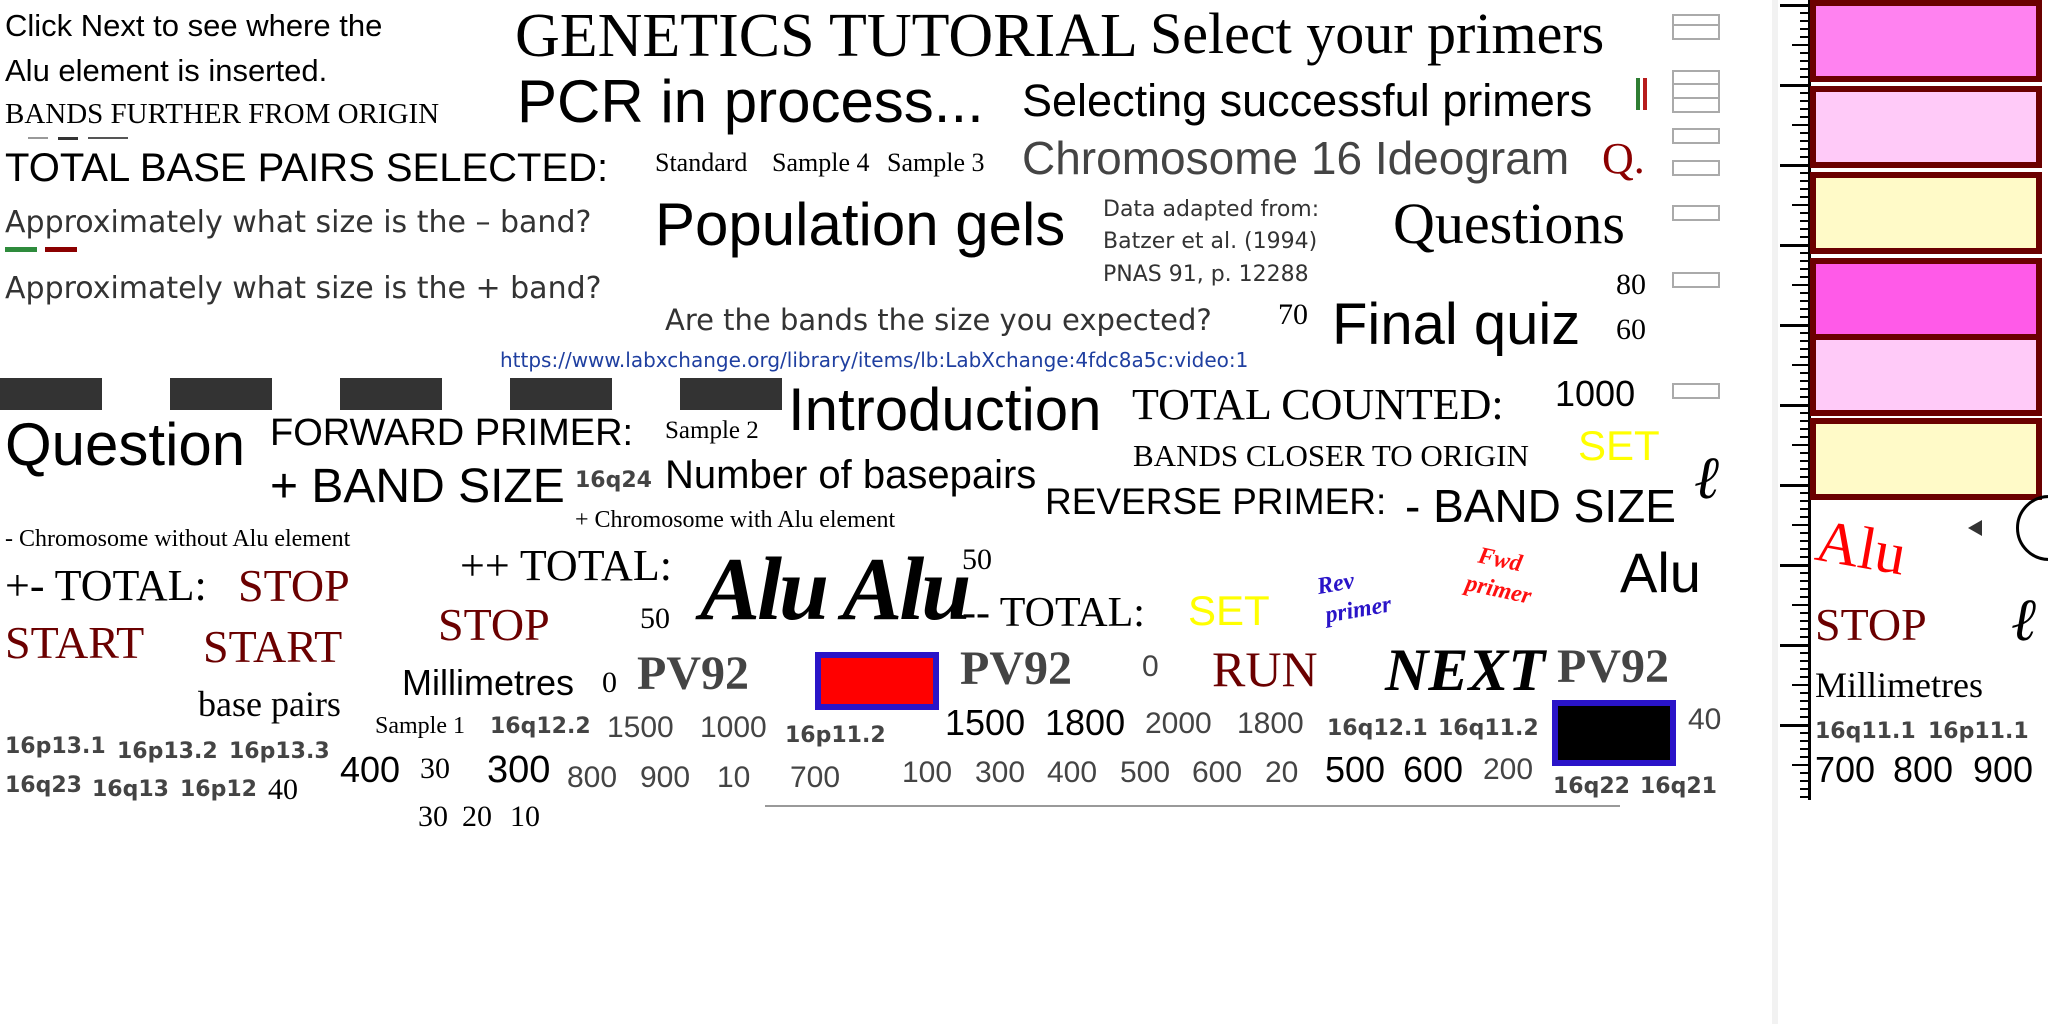 The image size is (2048, 1024). I want to click on band-16q11-2: 16q11.2, so click(1488, 728).